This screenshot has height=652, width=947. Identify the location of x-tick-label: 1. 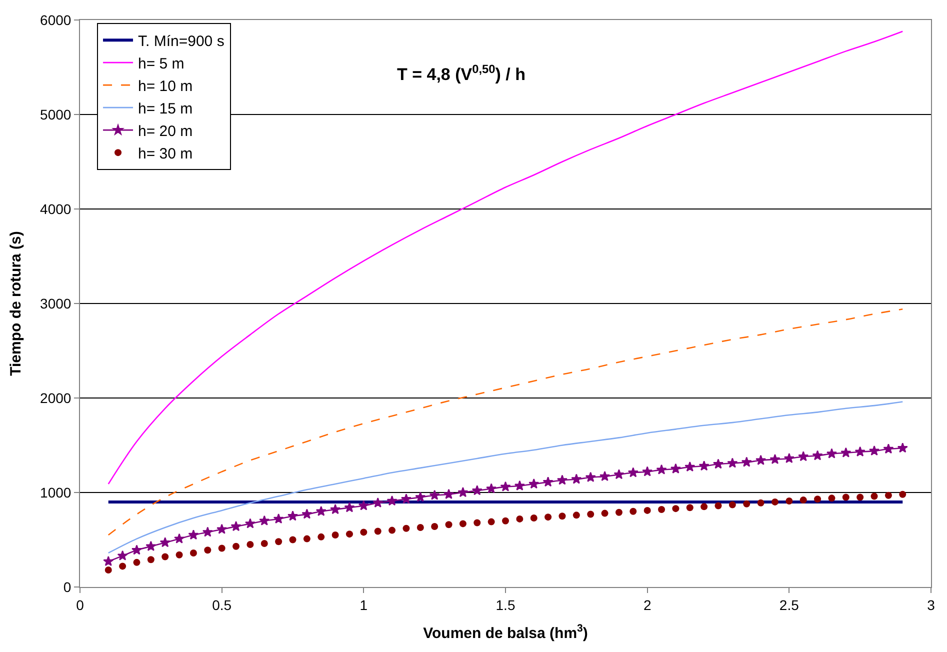
(364, 604).